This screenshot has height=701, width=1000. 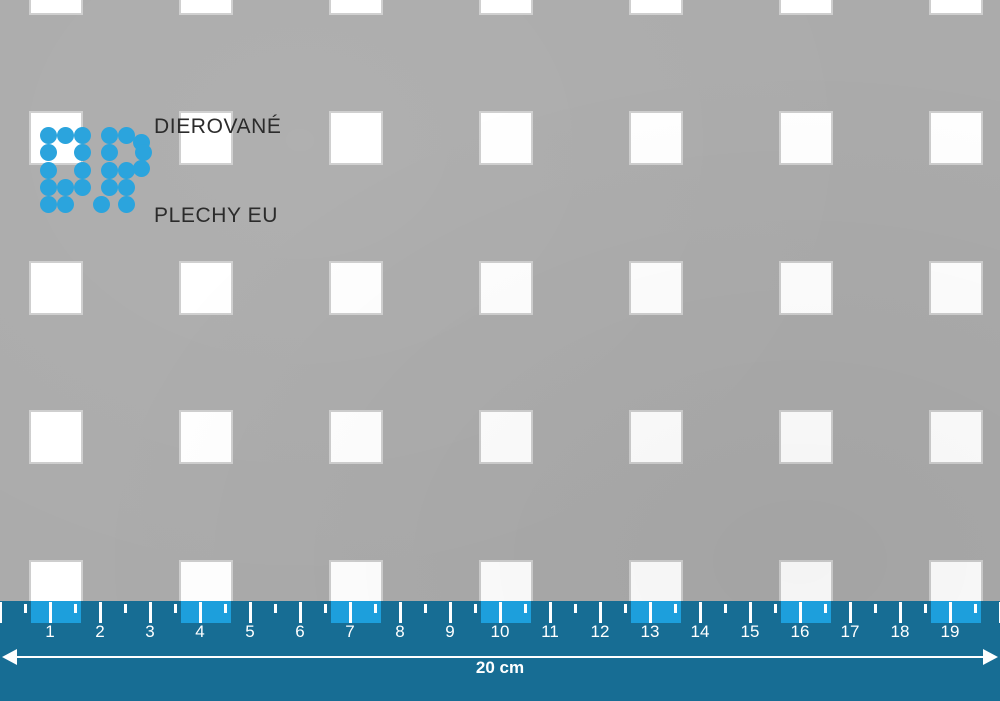 I want to click on ruler-number-label: 13, so click(x=650, y=631).